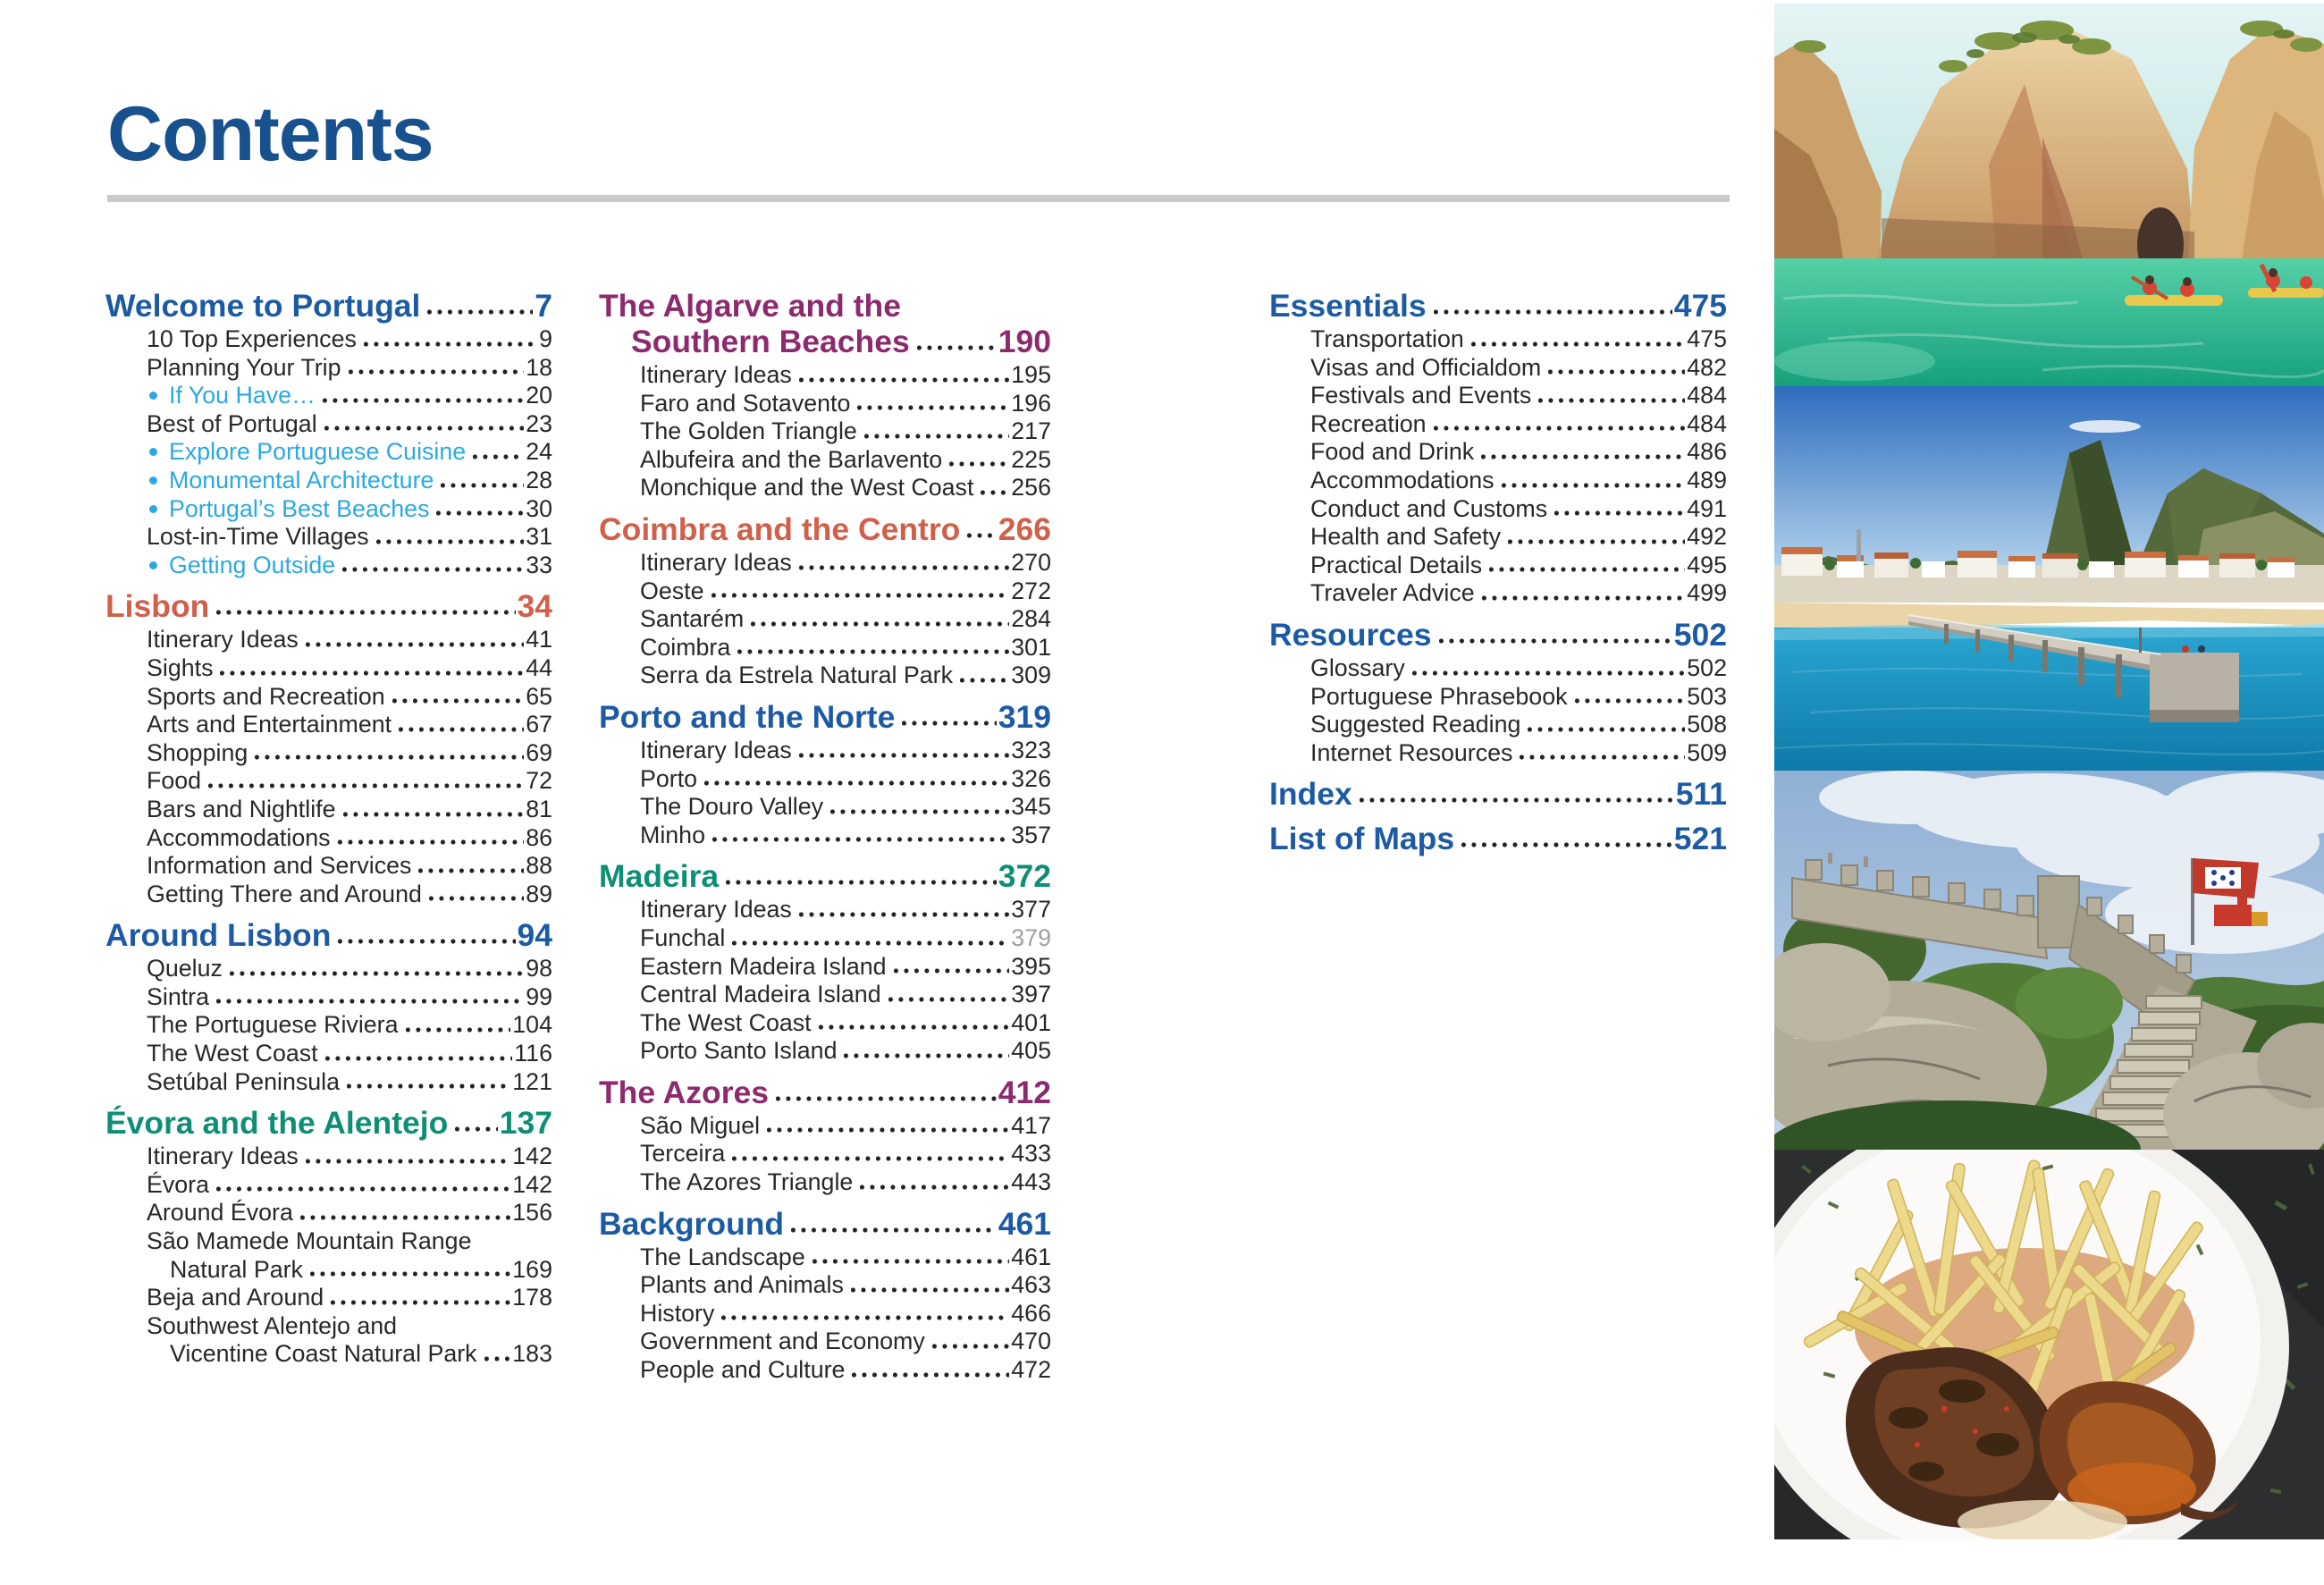 Image resolution: width=2324 pixels, height=1585 pixels. I want to click on entry-label: Planning Your Trip, so click(244, 367).